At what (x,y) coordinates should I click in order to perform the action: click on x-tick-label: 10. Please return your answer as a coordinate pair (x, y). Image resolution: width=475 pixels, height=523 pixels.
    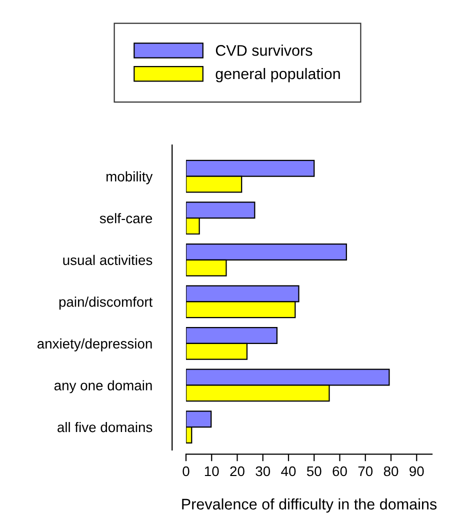
    Looking at the image, I should click on (211, 471).